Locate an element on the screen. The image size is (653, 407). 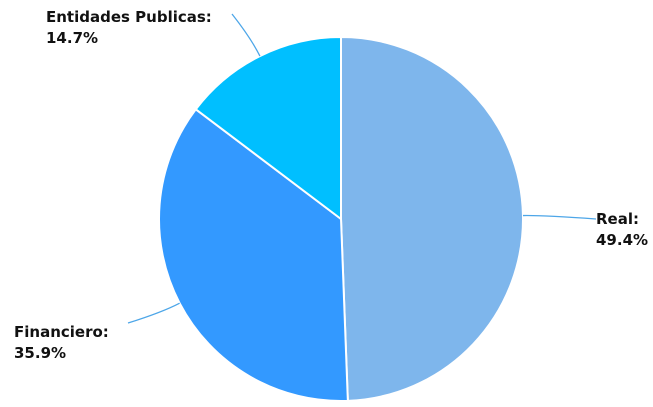
slice-label-real: Real: 49.4% is located at coordinates (622, 229).